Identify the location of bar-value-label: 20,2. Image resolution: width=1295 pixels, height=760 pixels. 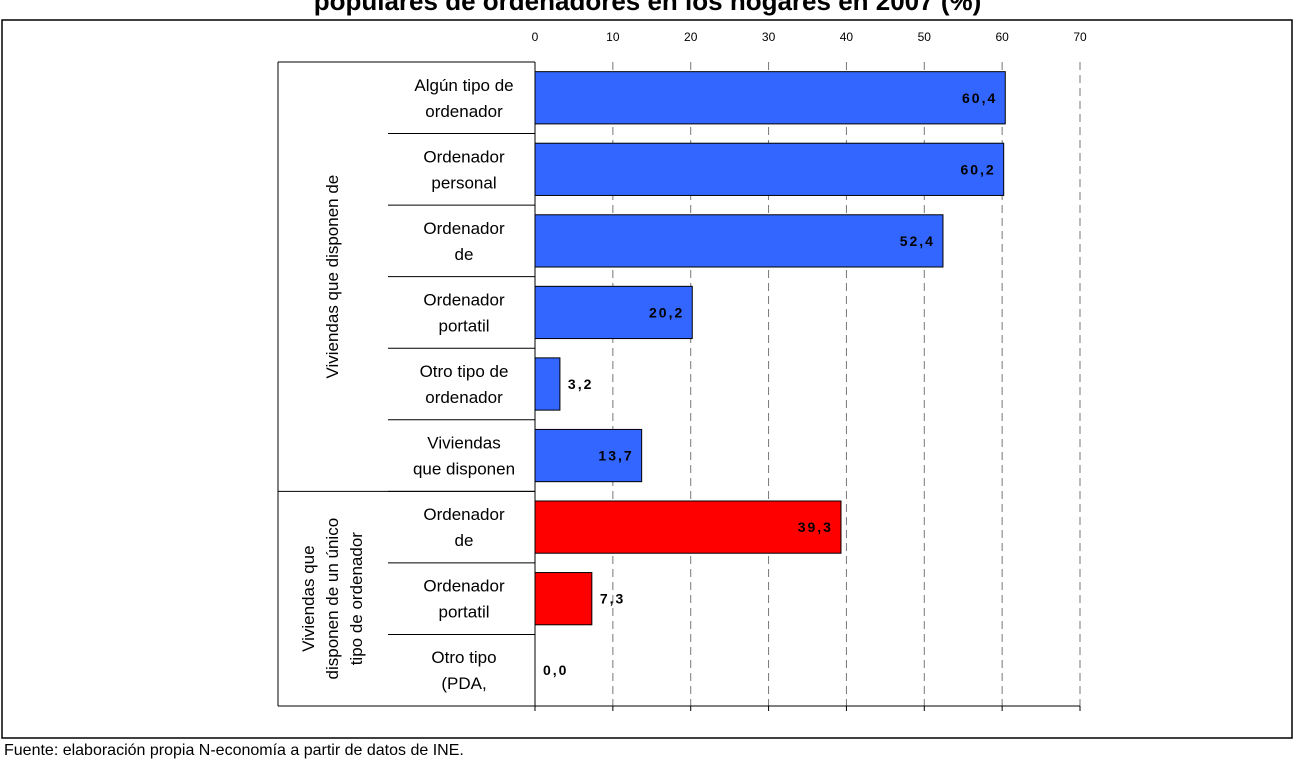
(666, 312).